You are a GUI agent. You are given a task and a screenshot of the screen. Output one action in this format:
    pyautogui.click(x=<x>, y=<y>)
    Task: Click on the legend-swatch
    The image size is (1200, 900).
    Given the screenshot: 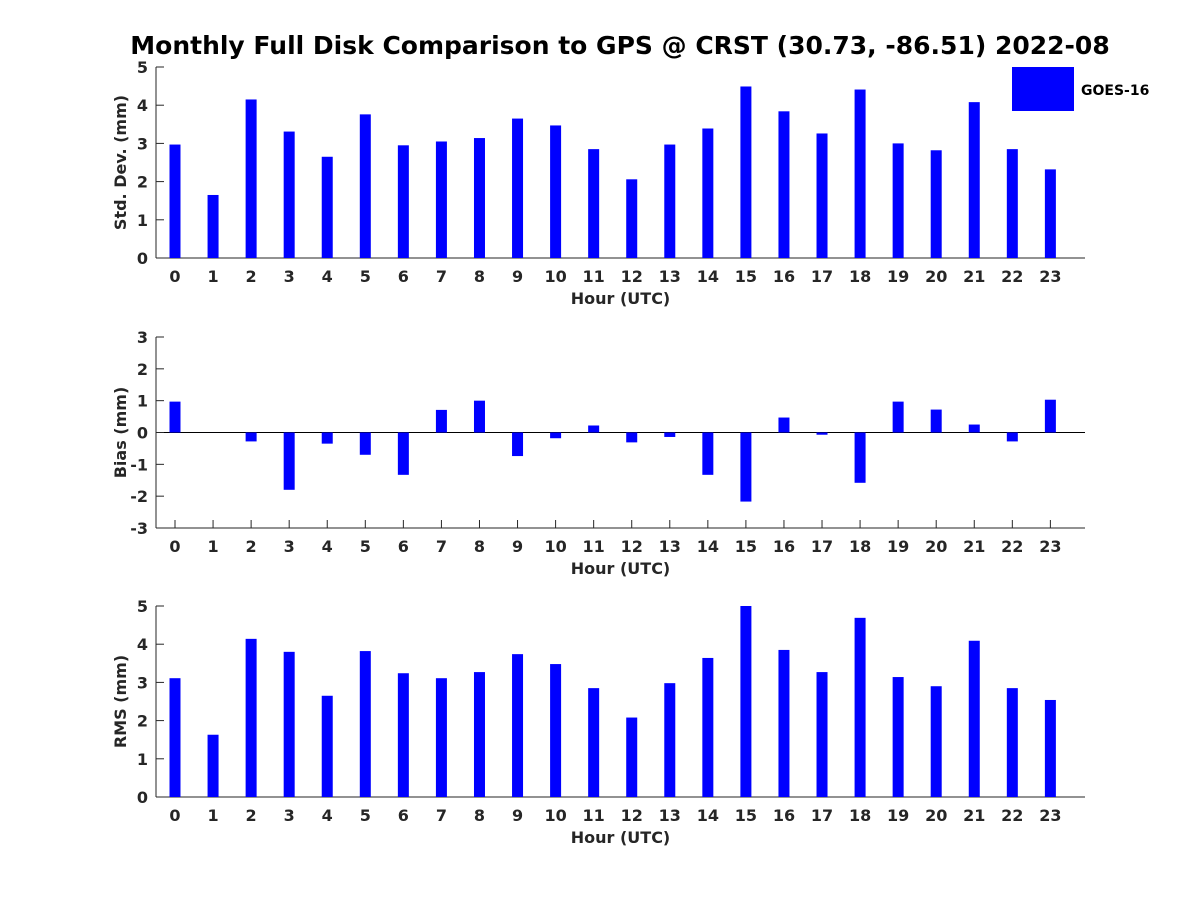 What is the action you would take?
    pyautogui.click(x=1043, y=89)
    